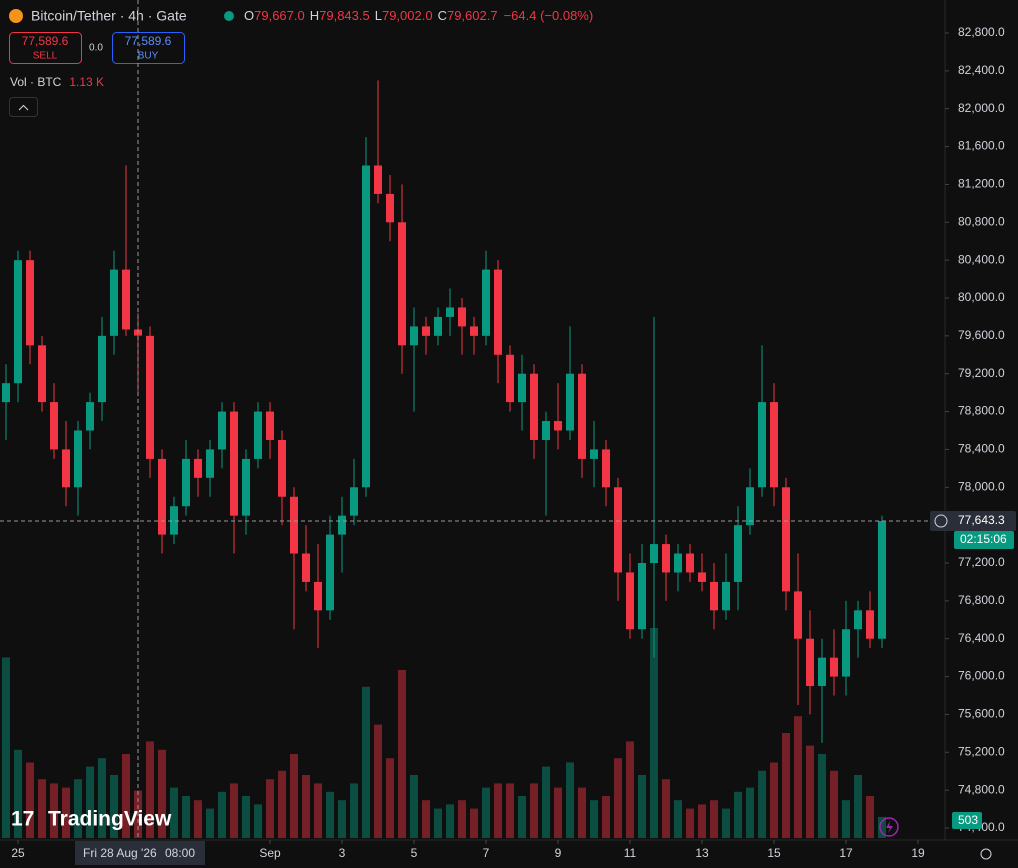 The height and width of the screenshot is (868, 1018). What do you see at coordinates (981, 714) in the screenshot?
I see `y-tick-label: 75,600.0` at bounding box center [981, 714].